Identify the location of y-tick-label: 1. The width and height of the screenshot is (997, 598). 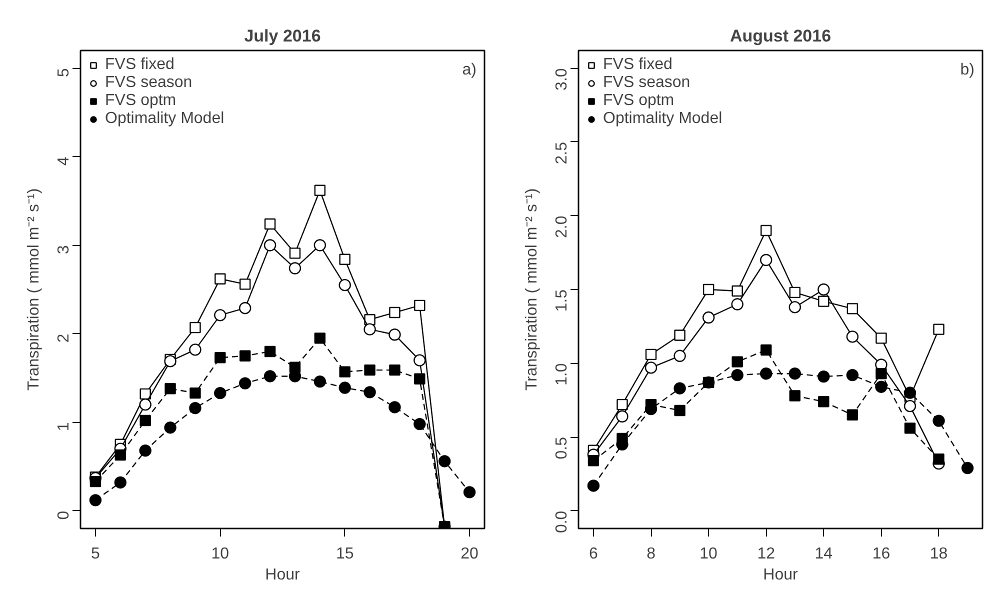
(64, 427).